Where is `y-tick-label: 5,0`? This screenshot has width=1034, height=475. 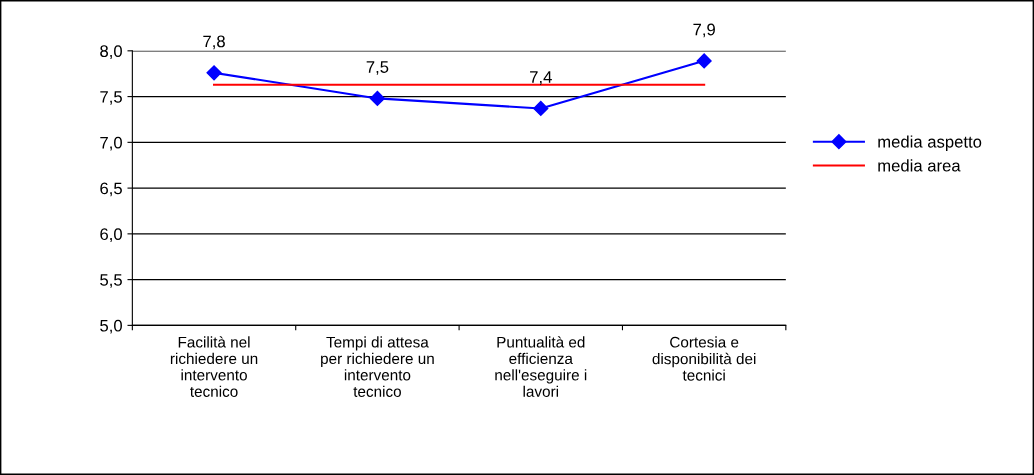 y-tick-label: 5,0 is located at coordinates (111, 326).